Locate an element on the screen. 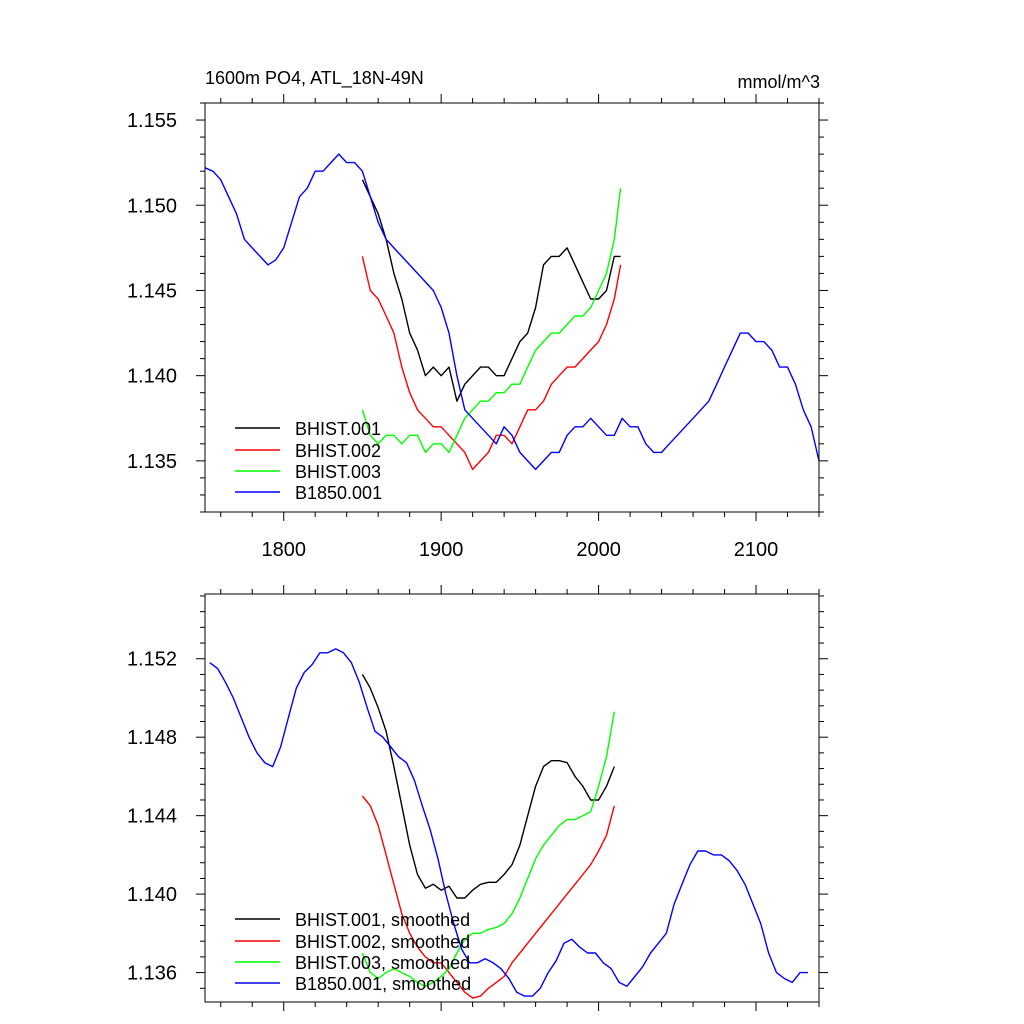 Image resolution: width=1024 pixels, height=1024 pixels. chart-title: 1600m PO4, ATL_18N-49N is located at coordinates (314, 78).